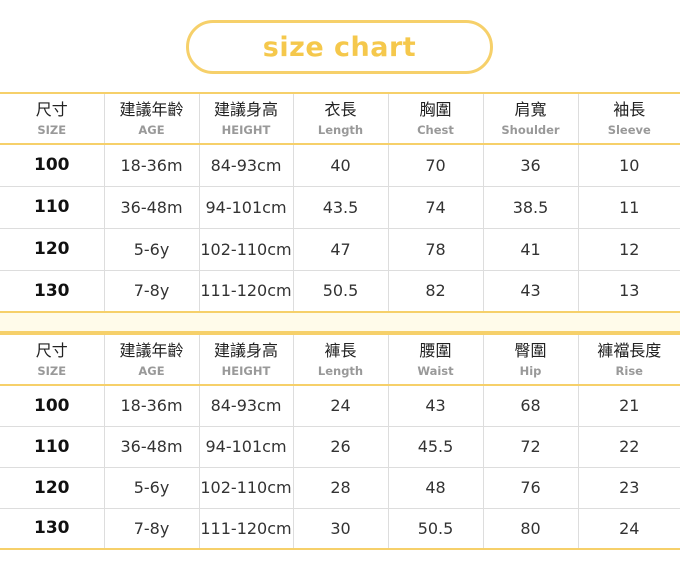 This screenshot has height=562, width=680. What do you see at coordinates (339, 47) in the screenshot?
I see `size-chart-title: size chart` at bounding box center [339, 47].